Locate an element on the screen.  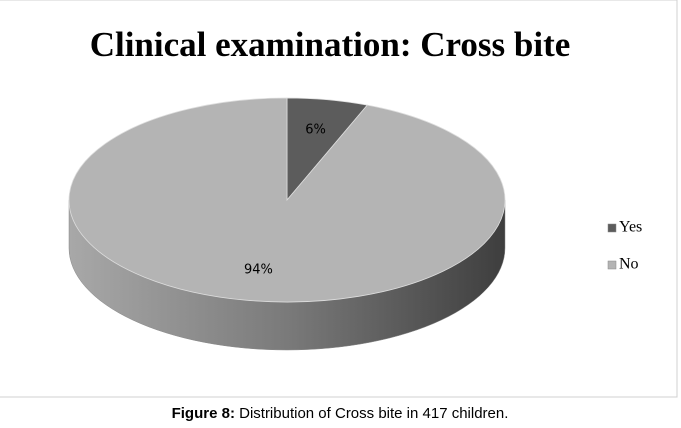
data-label: 6% is located at coordinates (315, 129).